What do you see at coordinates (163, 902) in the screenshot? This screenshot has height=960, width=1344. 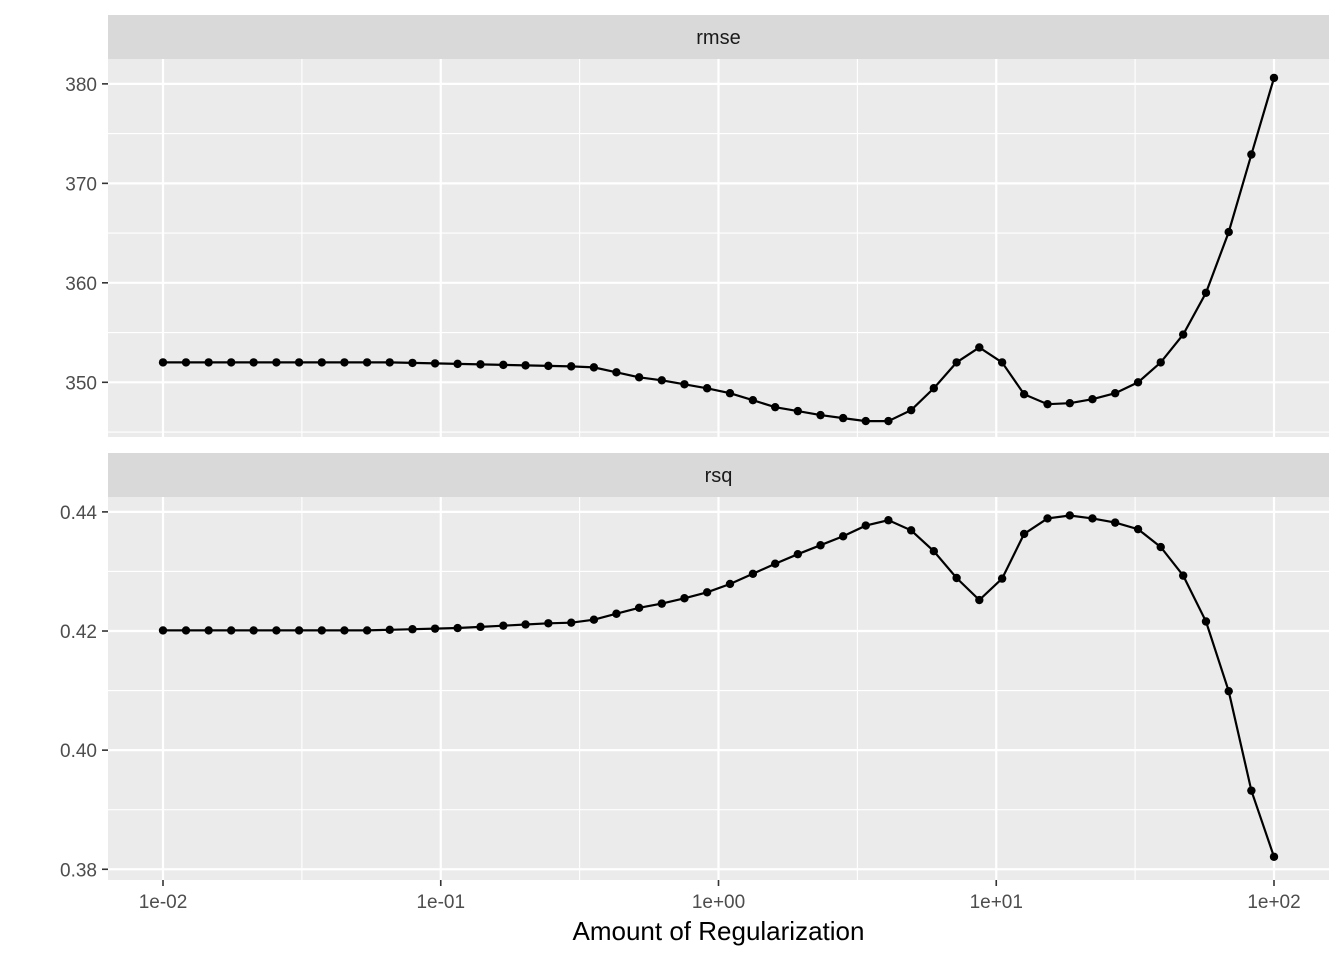 I see `x-tick-label: 1e-02` at bounding box center [163, 902].